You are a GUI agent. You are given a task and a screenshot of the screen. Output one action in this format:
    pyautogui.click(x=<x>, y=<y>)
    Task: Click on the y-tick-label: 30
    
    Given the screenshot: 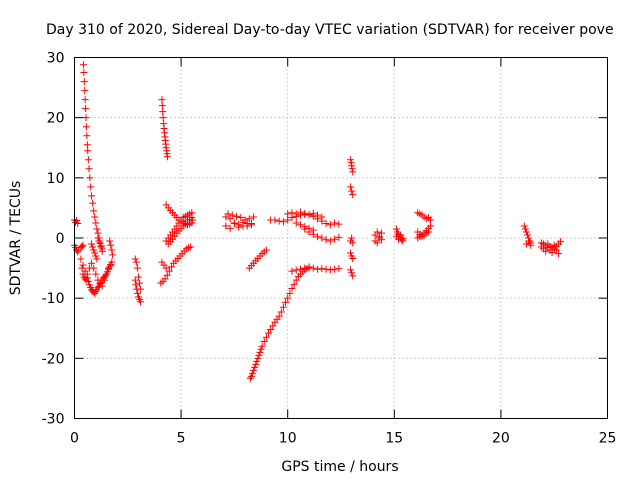 What is the action you would take?
    pyautogui.click(x=56, y=59)
    